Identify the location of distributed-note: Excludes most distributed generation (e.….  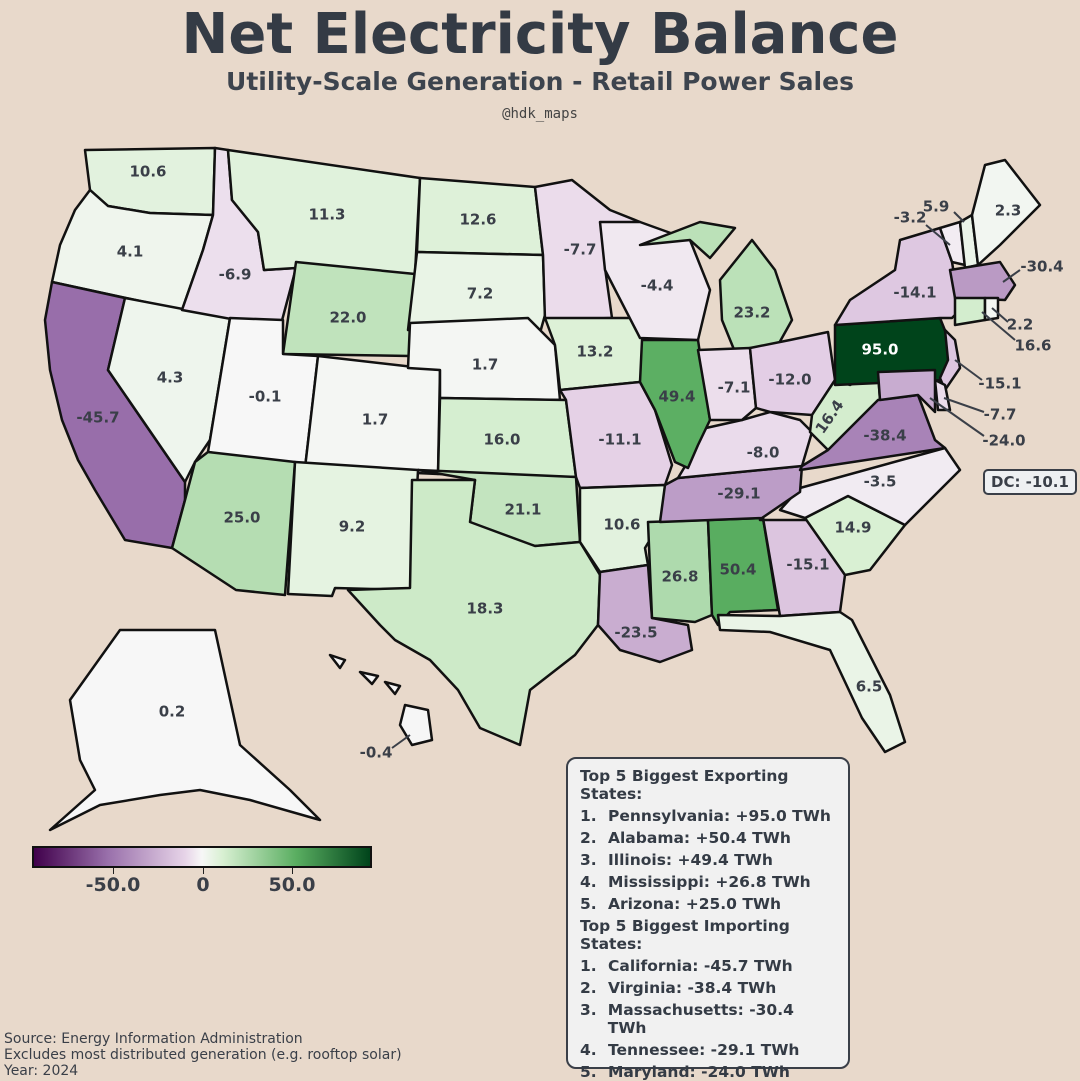
(203, 1055).